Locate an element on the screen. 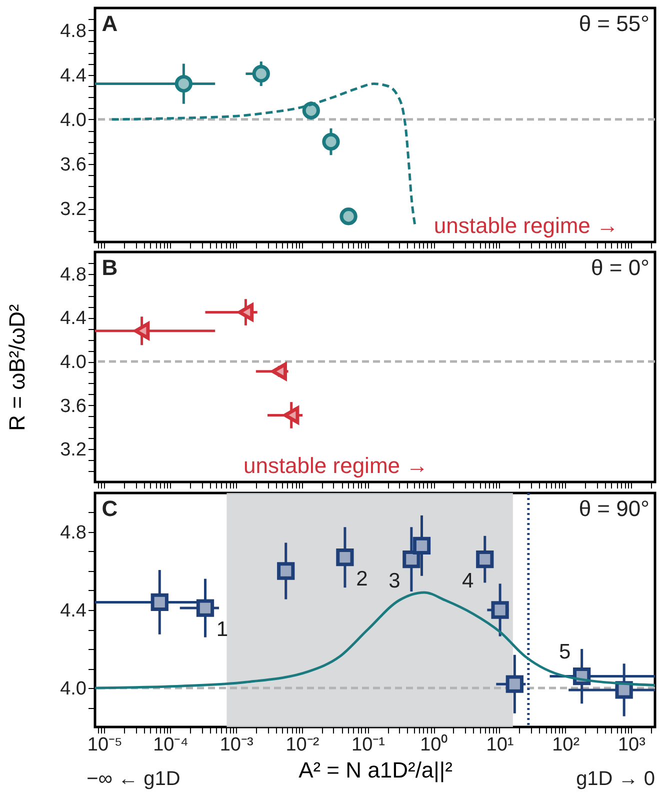 The height and width of the screenshot is (812, 671). annotation: 1 is located at coordinates (222, 630).